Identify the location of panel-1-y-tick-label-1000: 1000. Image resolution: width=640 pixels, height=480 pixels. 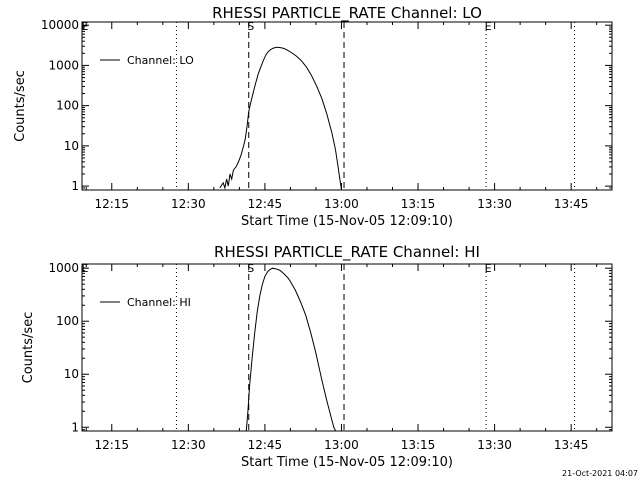
(63, 65).